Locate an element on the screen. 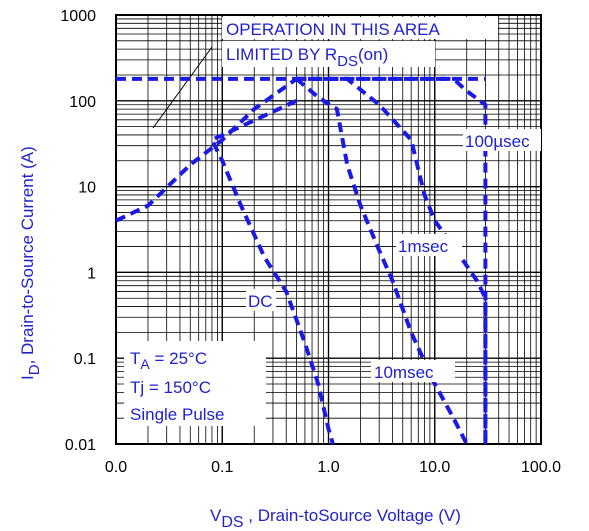  y-tick-label: 0.01 is located at coordinates (80, 445).